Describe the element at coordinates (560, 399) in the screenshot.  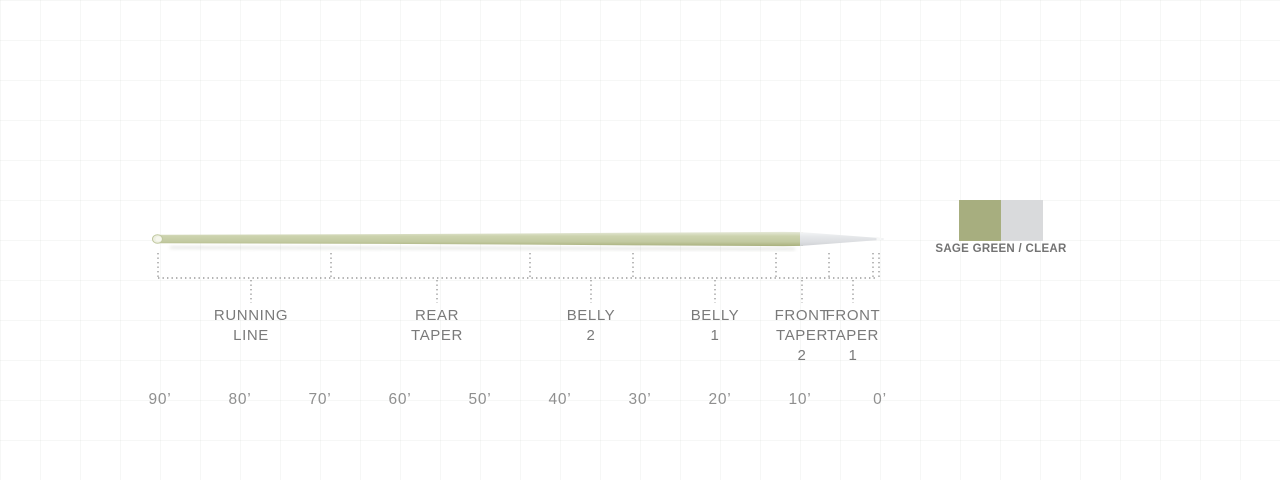
I see `scale-tick-label: 40’` at that location.